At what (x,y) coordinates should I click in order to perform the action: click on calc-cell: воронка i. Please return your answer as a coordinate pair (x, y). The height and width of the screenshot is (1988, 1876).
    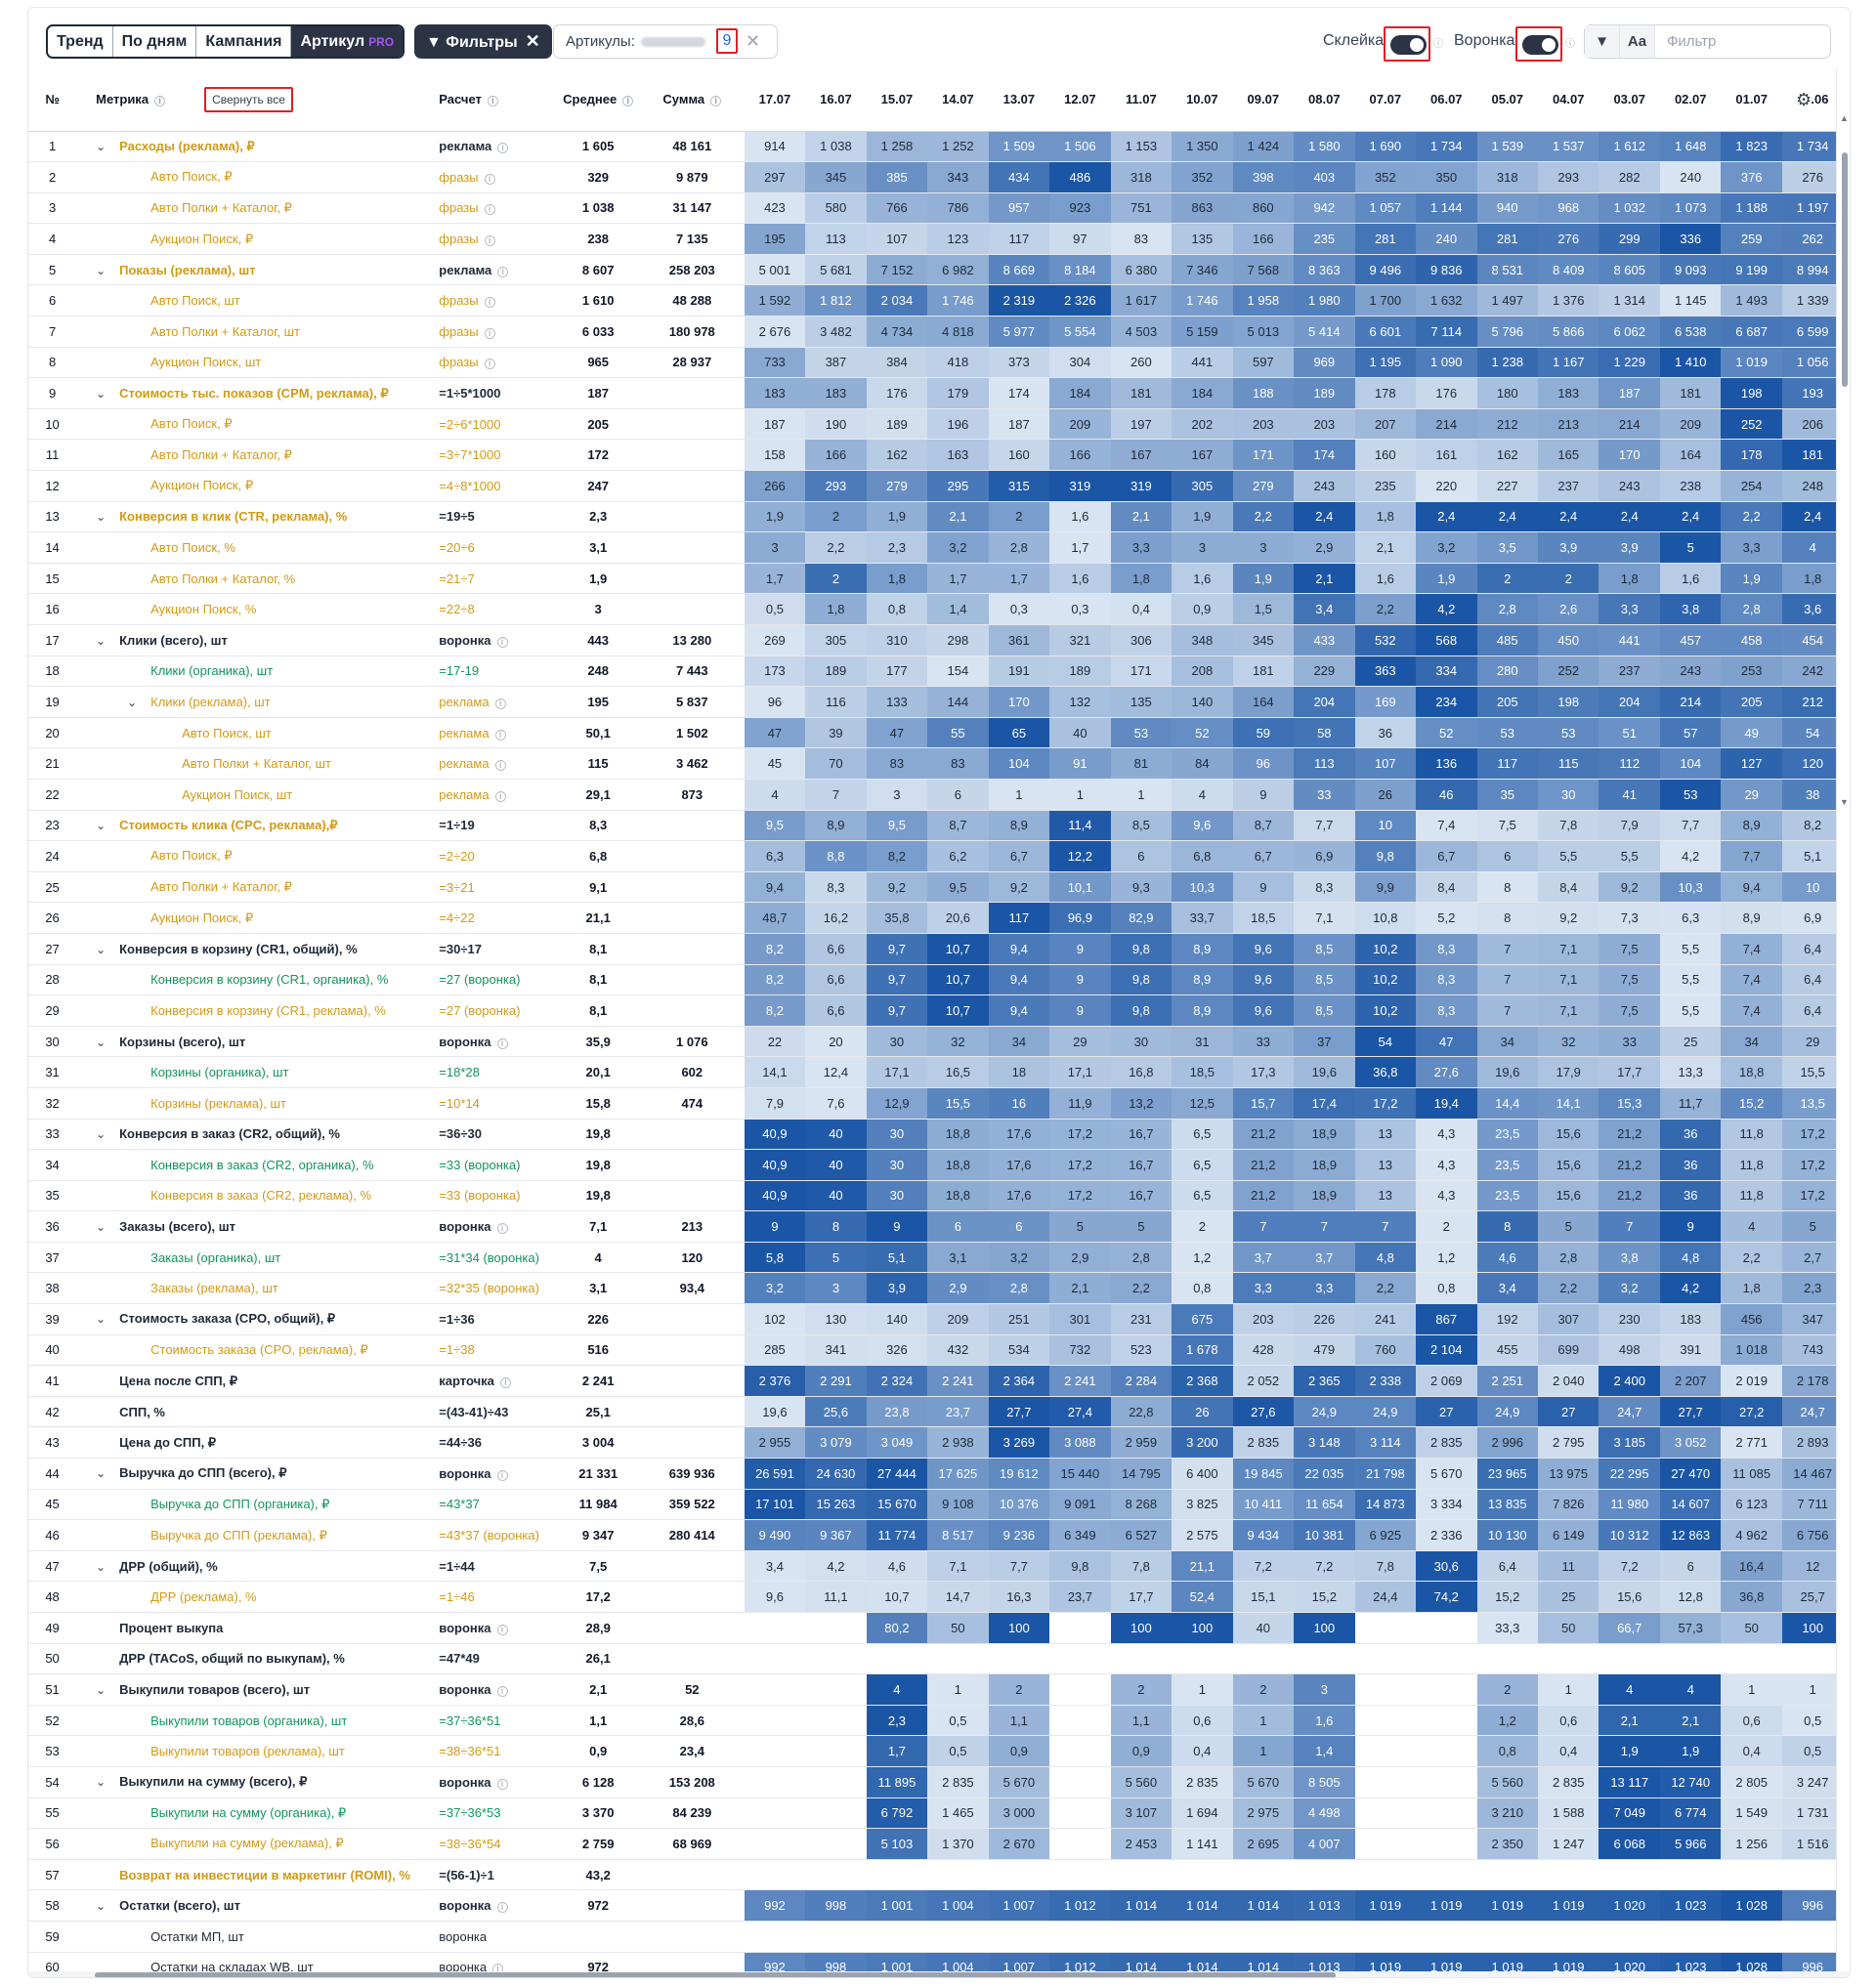
    Looking at the image, I should click on (494, 1474).